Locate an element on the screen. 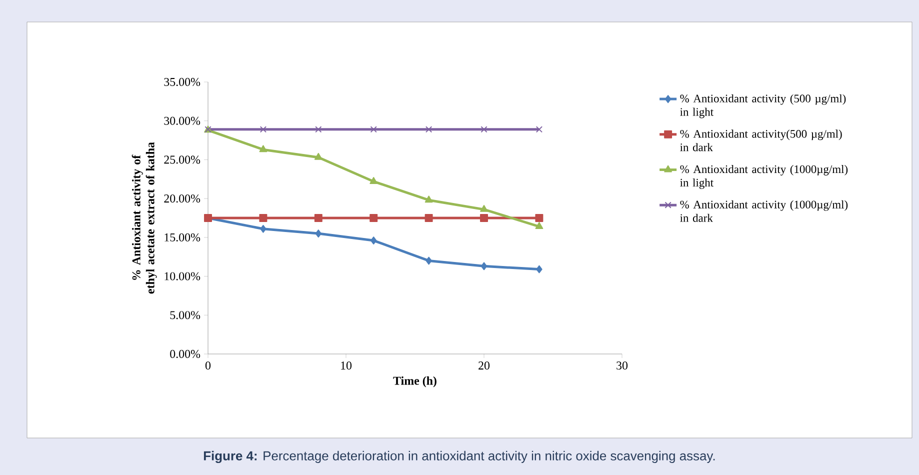 Image resolution: width=919 pixels, height=475 pixels. y-tick-label: 35.00% is located at coordinates (182, 82).